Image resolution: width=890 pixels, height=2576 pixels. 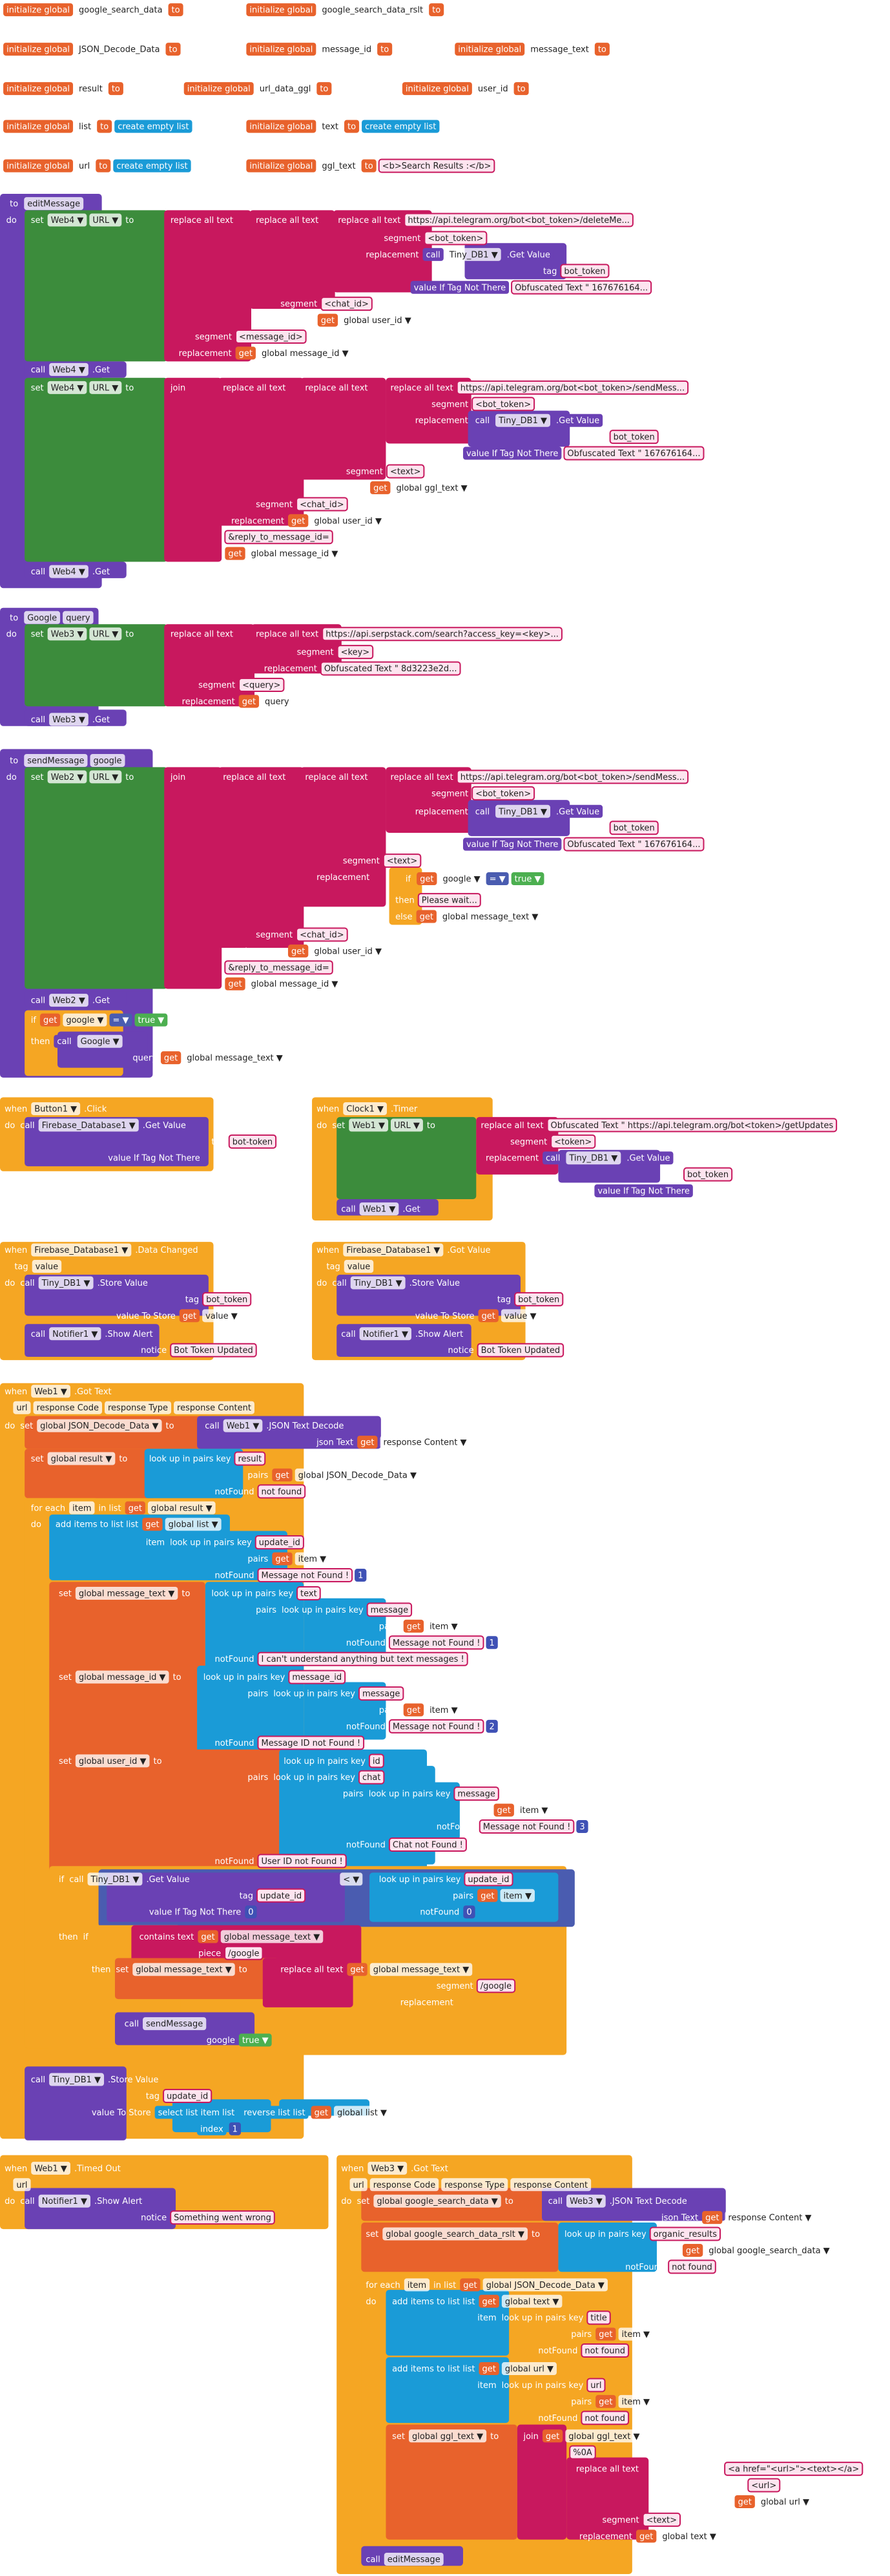 What do you see at coordinates (455, 2234) in the screenshot?
I see `block-chip: global google_search_data_rslt ▼` at bounding box center [455, 2234].